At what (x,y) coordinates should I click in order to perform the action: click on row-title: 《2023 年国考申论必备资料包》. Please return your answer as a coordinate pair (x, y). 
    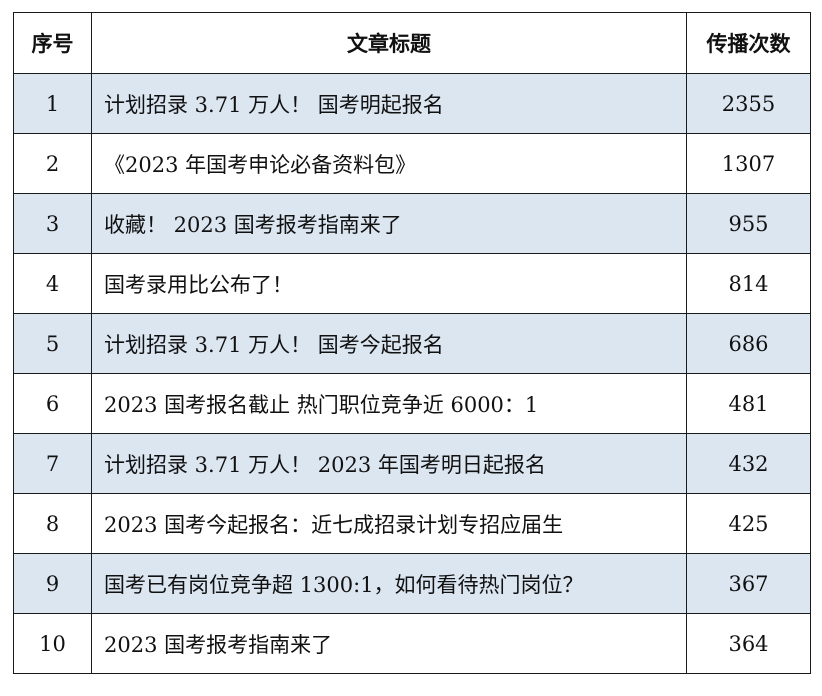
    Looking at the image, I should click on (389, 163).